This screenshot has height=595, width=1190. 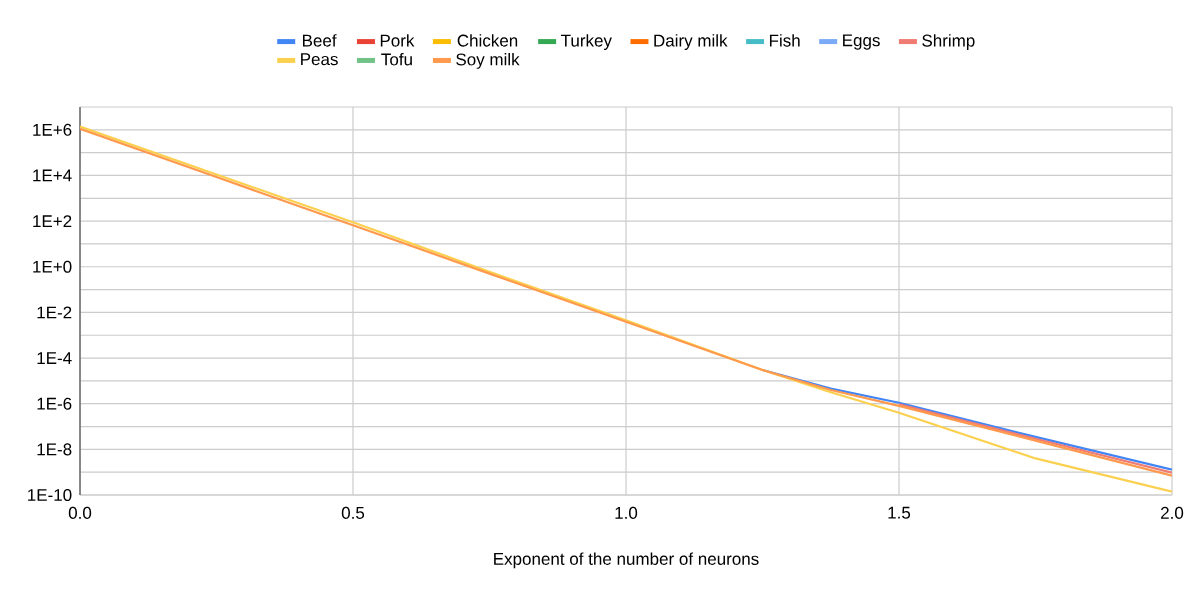 What do you see at coordinates (487, 40) in the screenshot?
I see `legend-label: Chicken` at bounding box center [487, 40].